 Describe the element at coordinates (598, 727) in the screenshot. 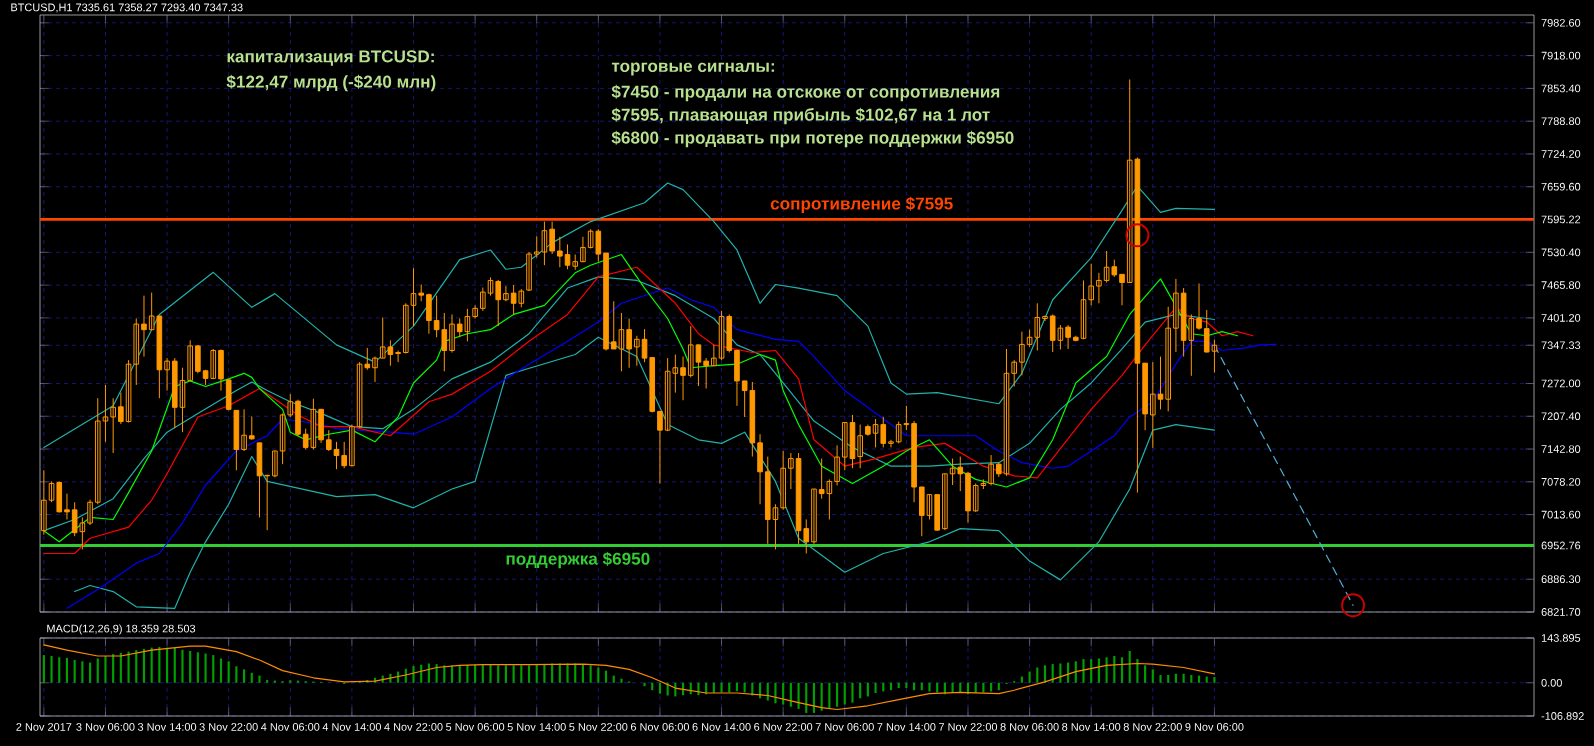

I see `x-tick-label: 5 Nov 22:00` at that location.